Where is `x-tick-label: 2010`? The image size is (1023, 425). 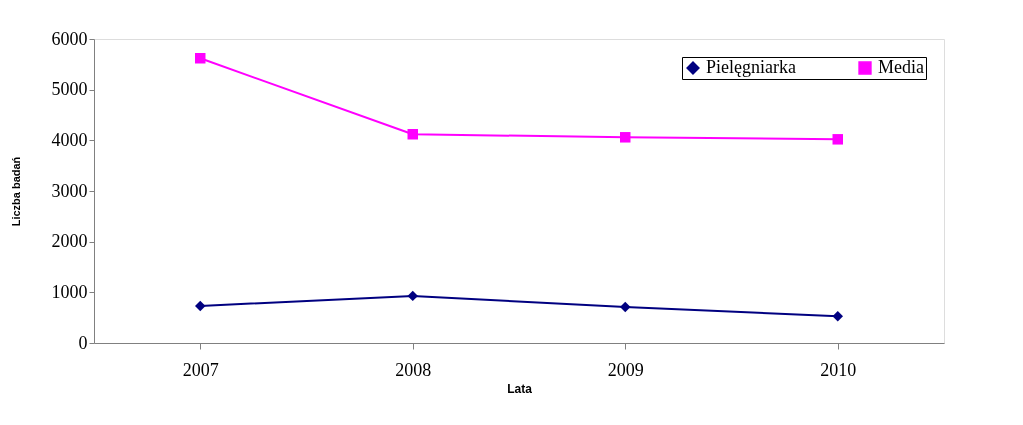
x-tick-label: 2010 is located at coordinates (838, 369).